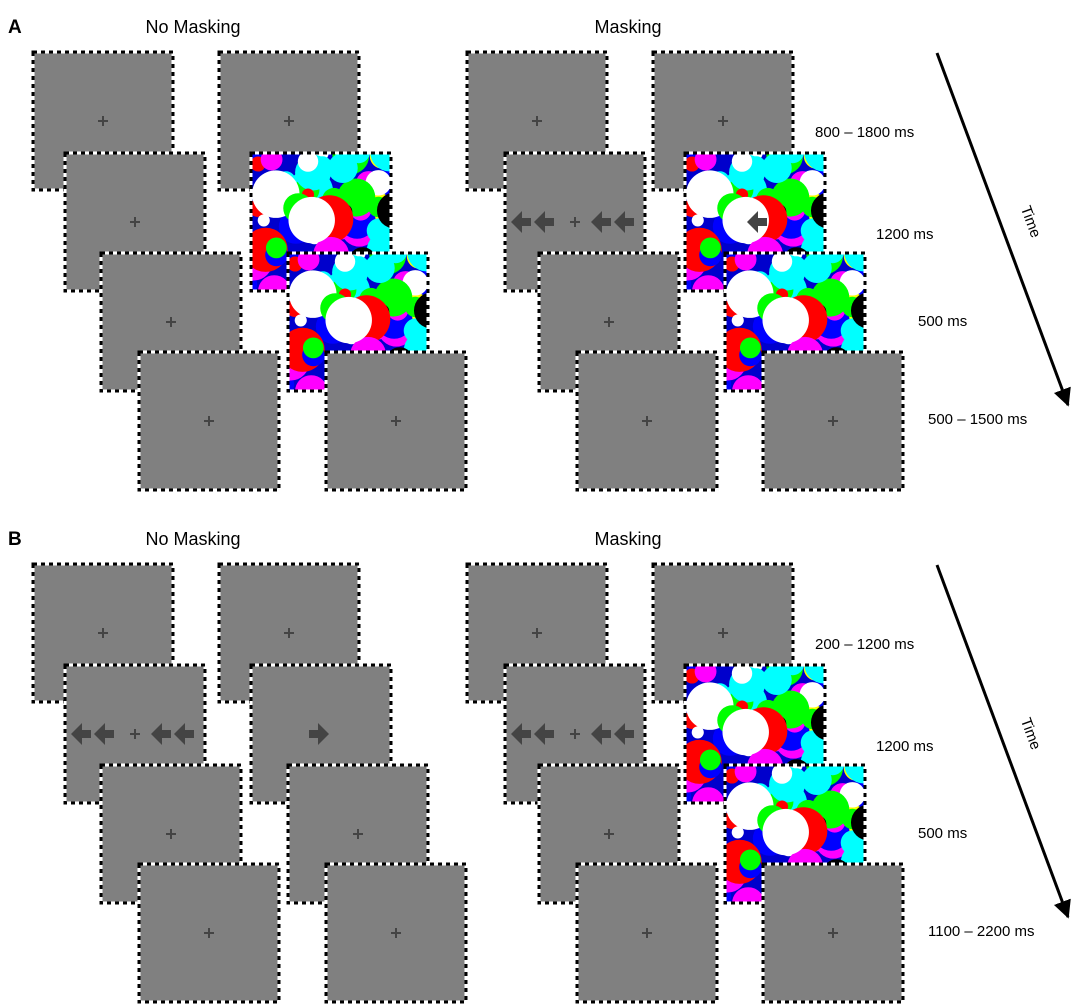 The width and height of the screenshot is (1075, 1006). Describe the element at coordinates (15, 27) in the screenshot. I see `panel-label: A` at that location.